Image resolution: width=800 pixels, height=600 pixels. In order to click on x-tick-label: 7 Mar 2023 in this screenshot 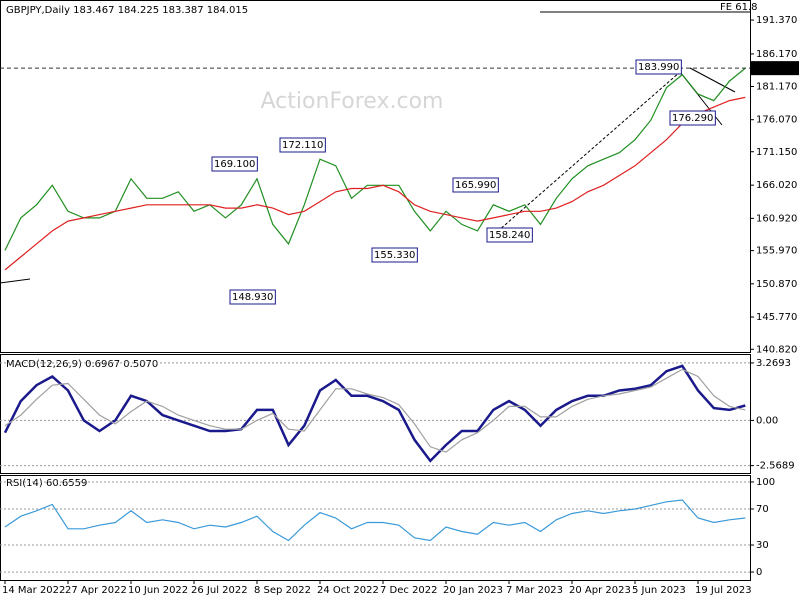, I will do `click(534, 590)`.